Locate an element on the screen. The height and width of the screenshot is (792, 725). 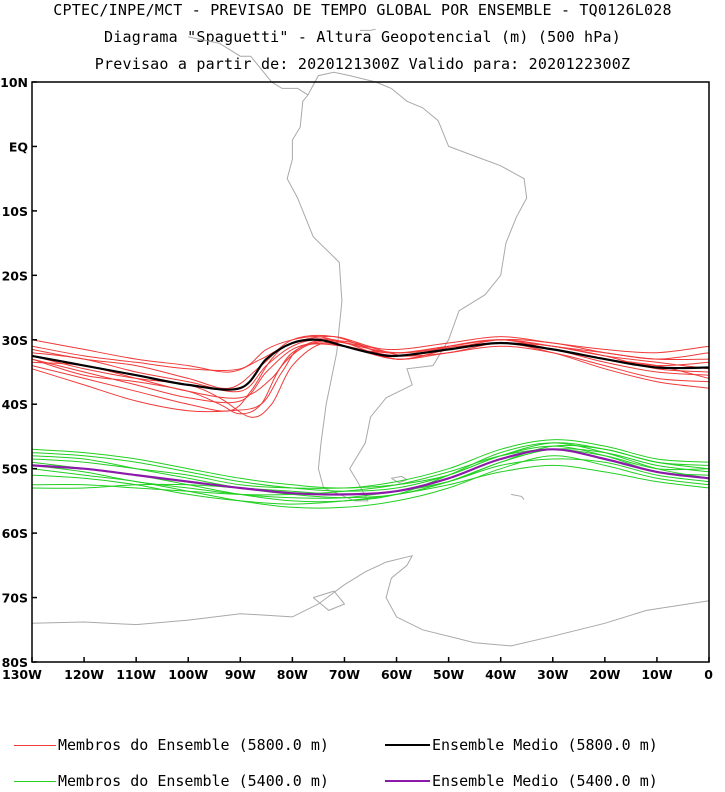
ensemble-mean-5400-line is located at coordinates (370, 472).